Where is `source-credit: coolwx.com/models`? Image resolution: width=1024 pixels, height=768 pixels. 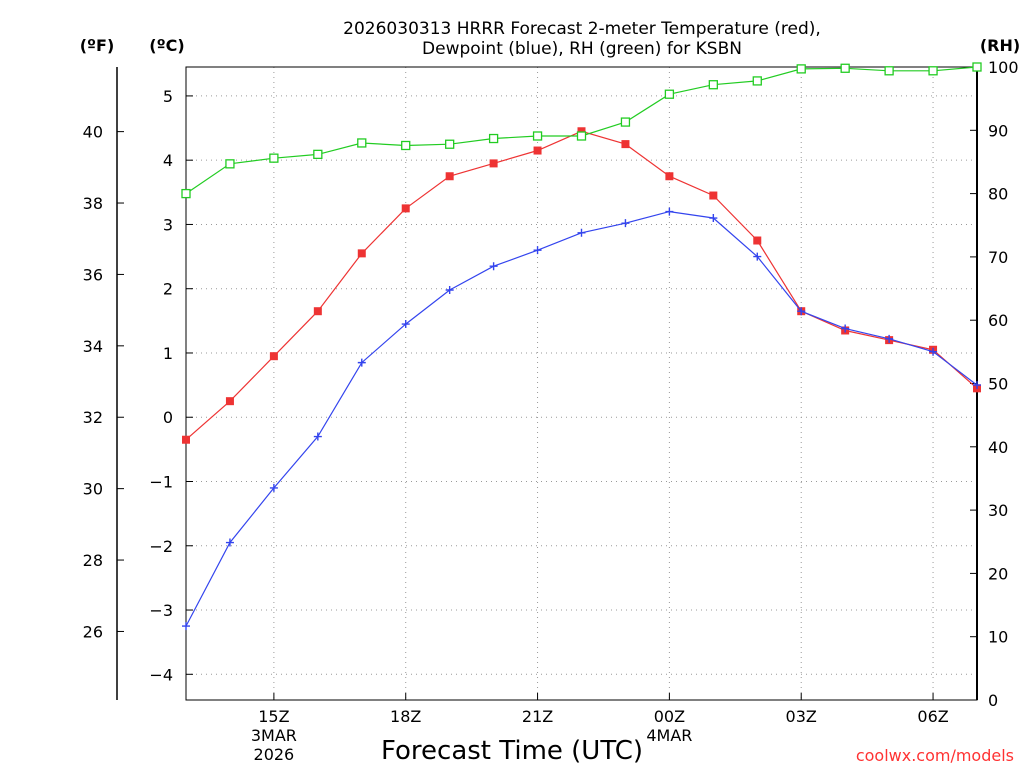 source-credit: coolwx.com/models is located at coordinates (935, 755).